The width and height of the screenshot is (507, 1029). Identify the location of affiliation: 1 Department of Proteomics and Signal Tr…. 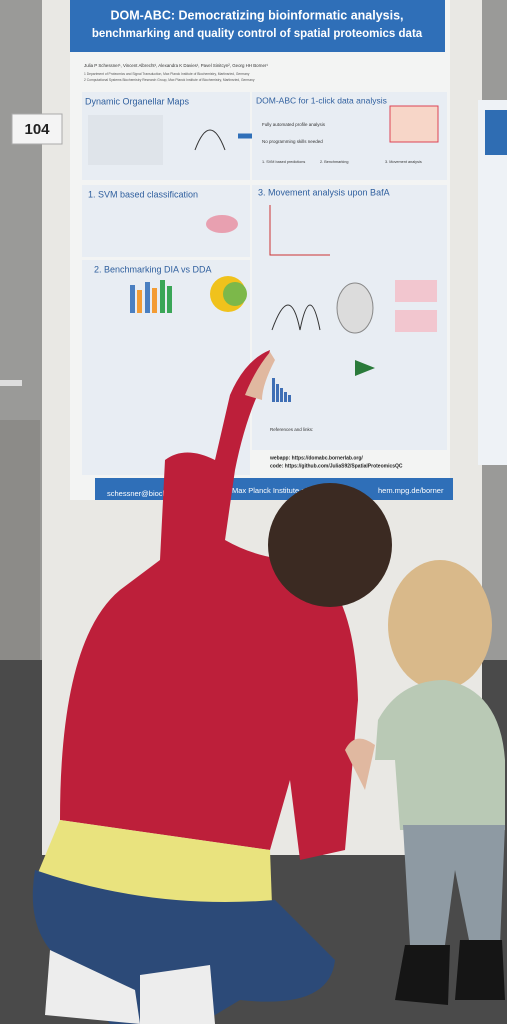
(167, 74).